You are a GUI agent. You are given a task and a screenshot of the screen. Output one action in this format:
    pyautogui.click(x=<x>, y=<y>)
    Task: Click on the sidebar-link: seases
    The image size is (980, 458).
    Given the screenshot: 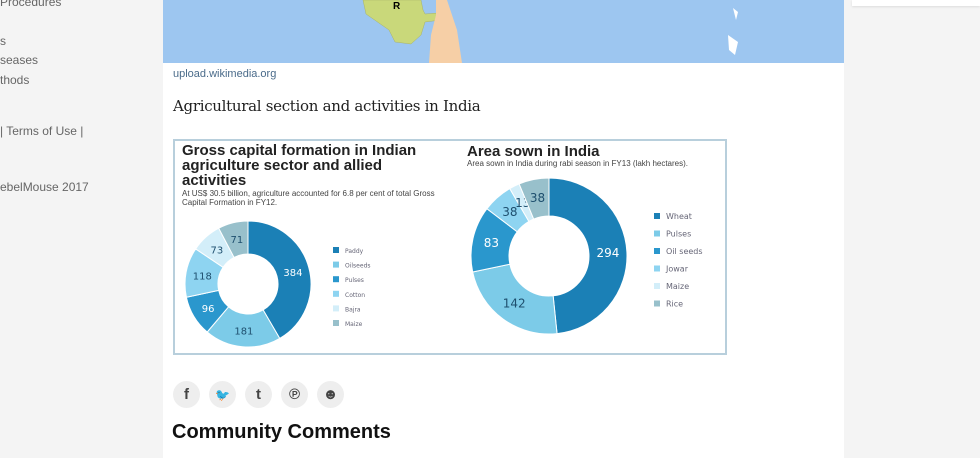 What is the action you would take?
    pyautogui.click(x=19, y=60)
    